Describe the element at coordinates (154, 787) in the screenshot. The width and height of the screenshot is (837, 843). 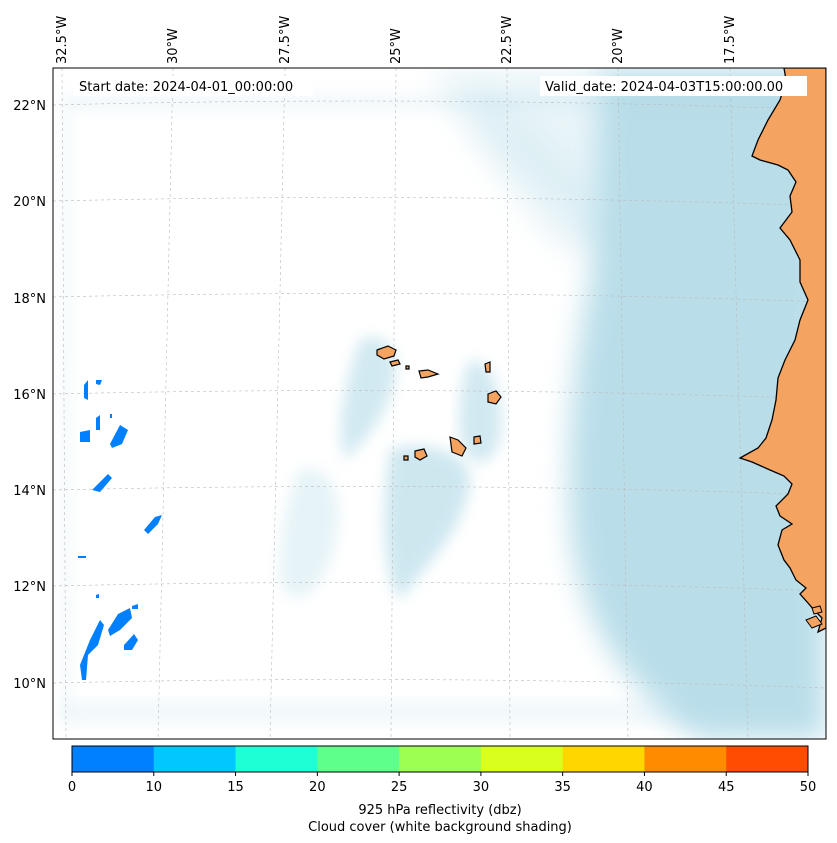
I see `colorbar-tick-label: 10` at that location.